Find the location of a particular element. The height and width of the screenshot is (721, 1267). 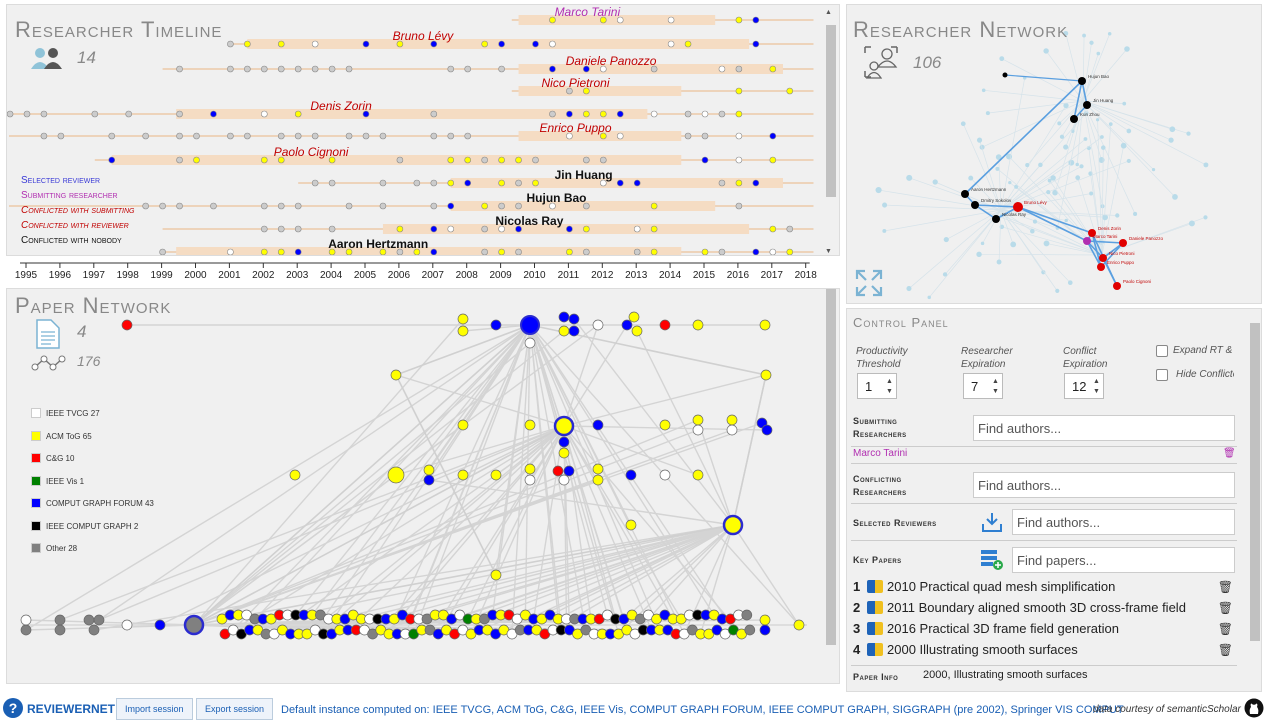

timeline-scroll-thumb is located at coordinates (831, 111).